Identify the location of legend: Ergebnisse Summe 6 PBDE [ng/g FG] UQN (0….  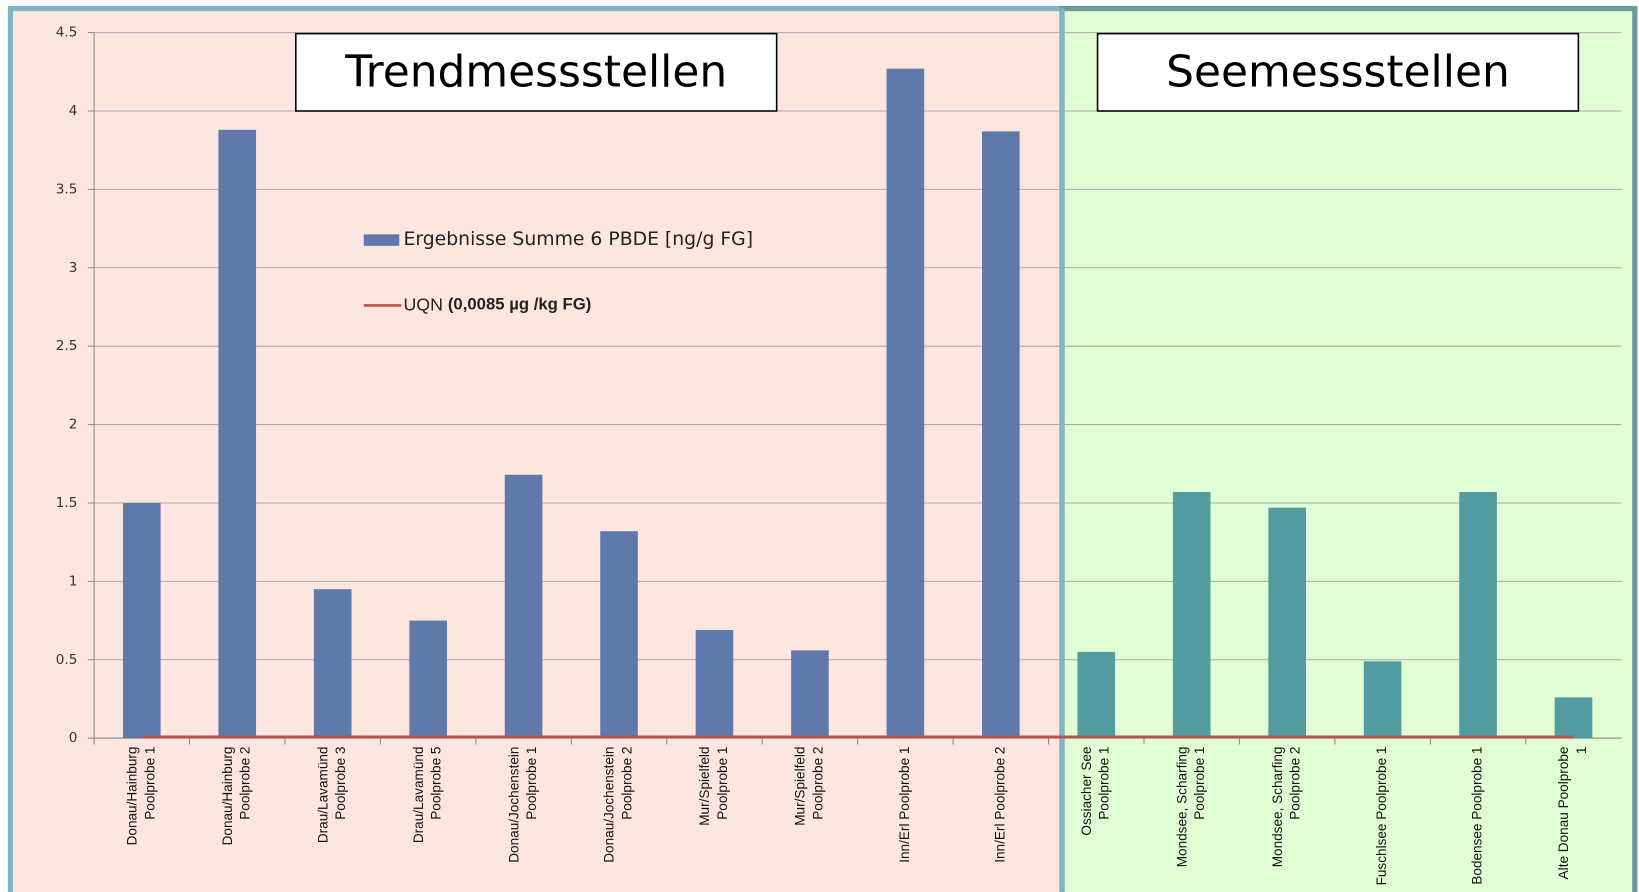
(558, 271).